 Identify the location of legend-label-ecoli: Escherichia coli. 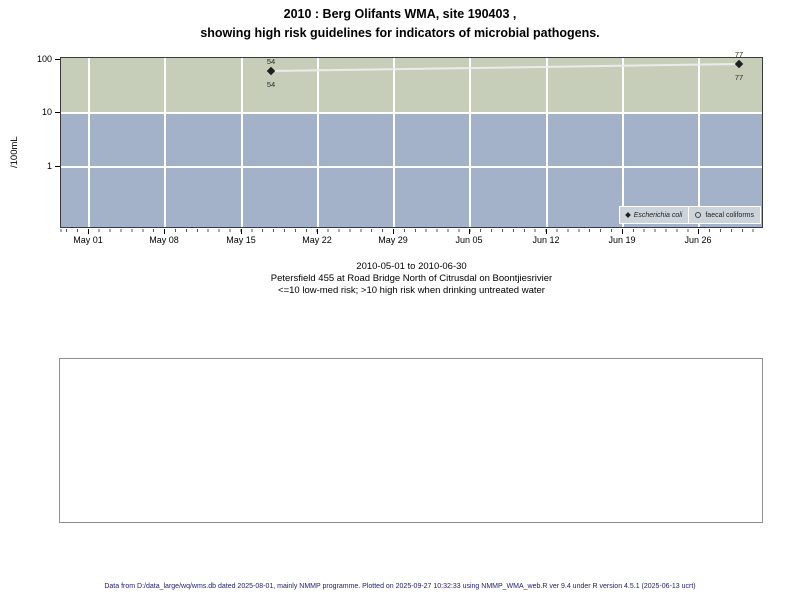
(658, 215).